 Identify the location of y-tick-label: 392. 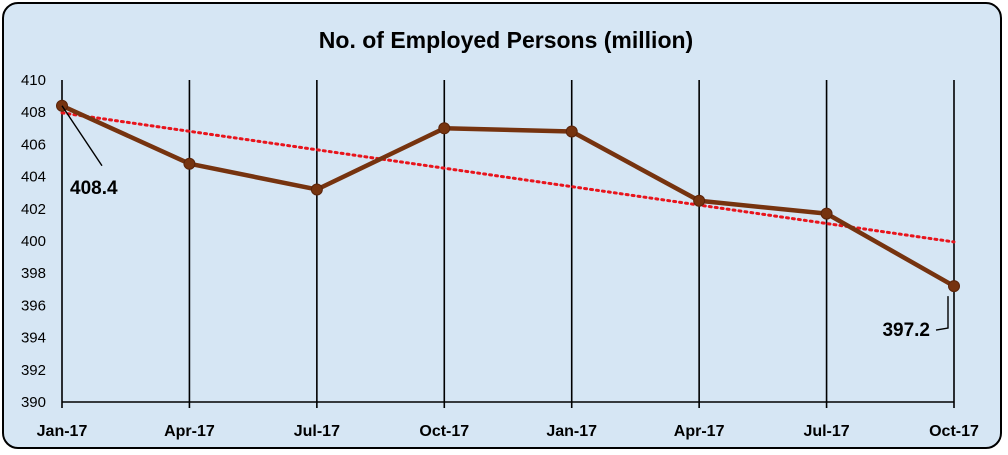
(33, 370).